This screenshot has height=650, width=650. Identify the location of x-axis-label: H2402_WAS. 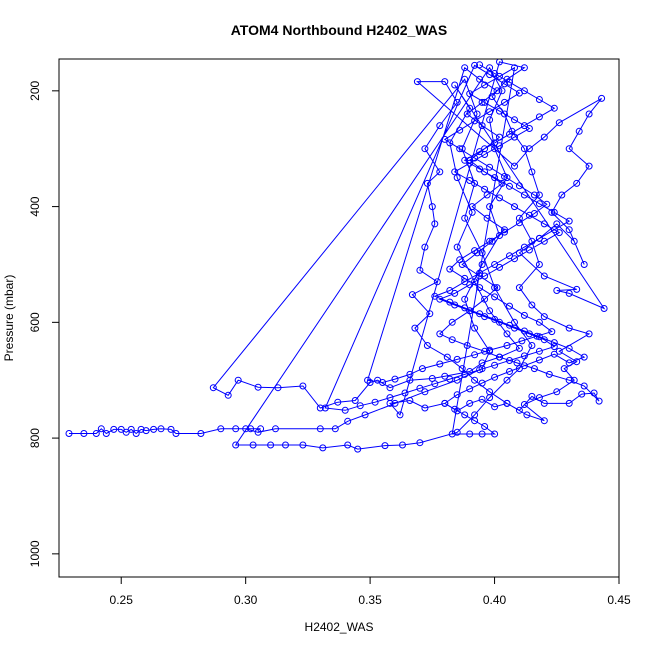
(339, 627).